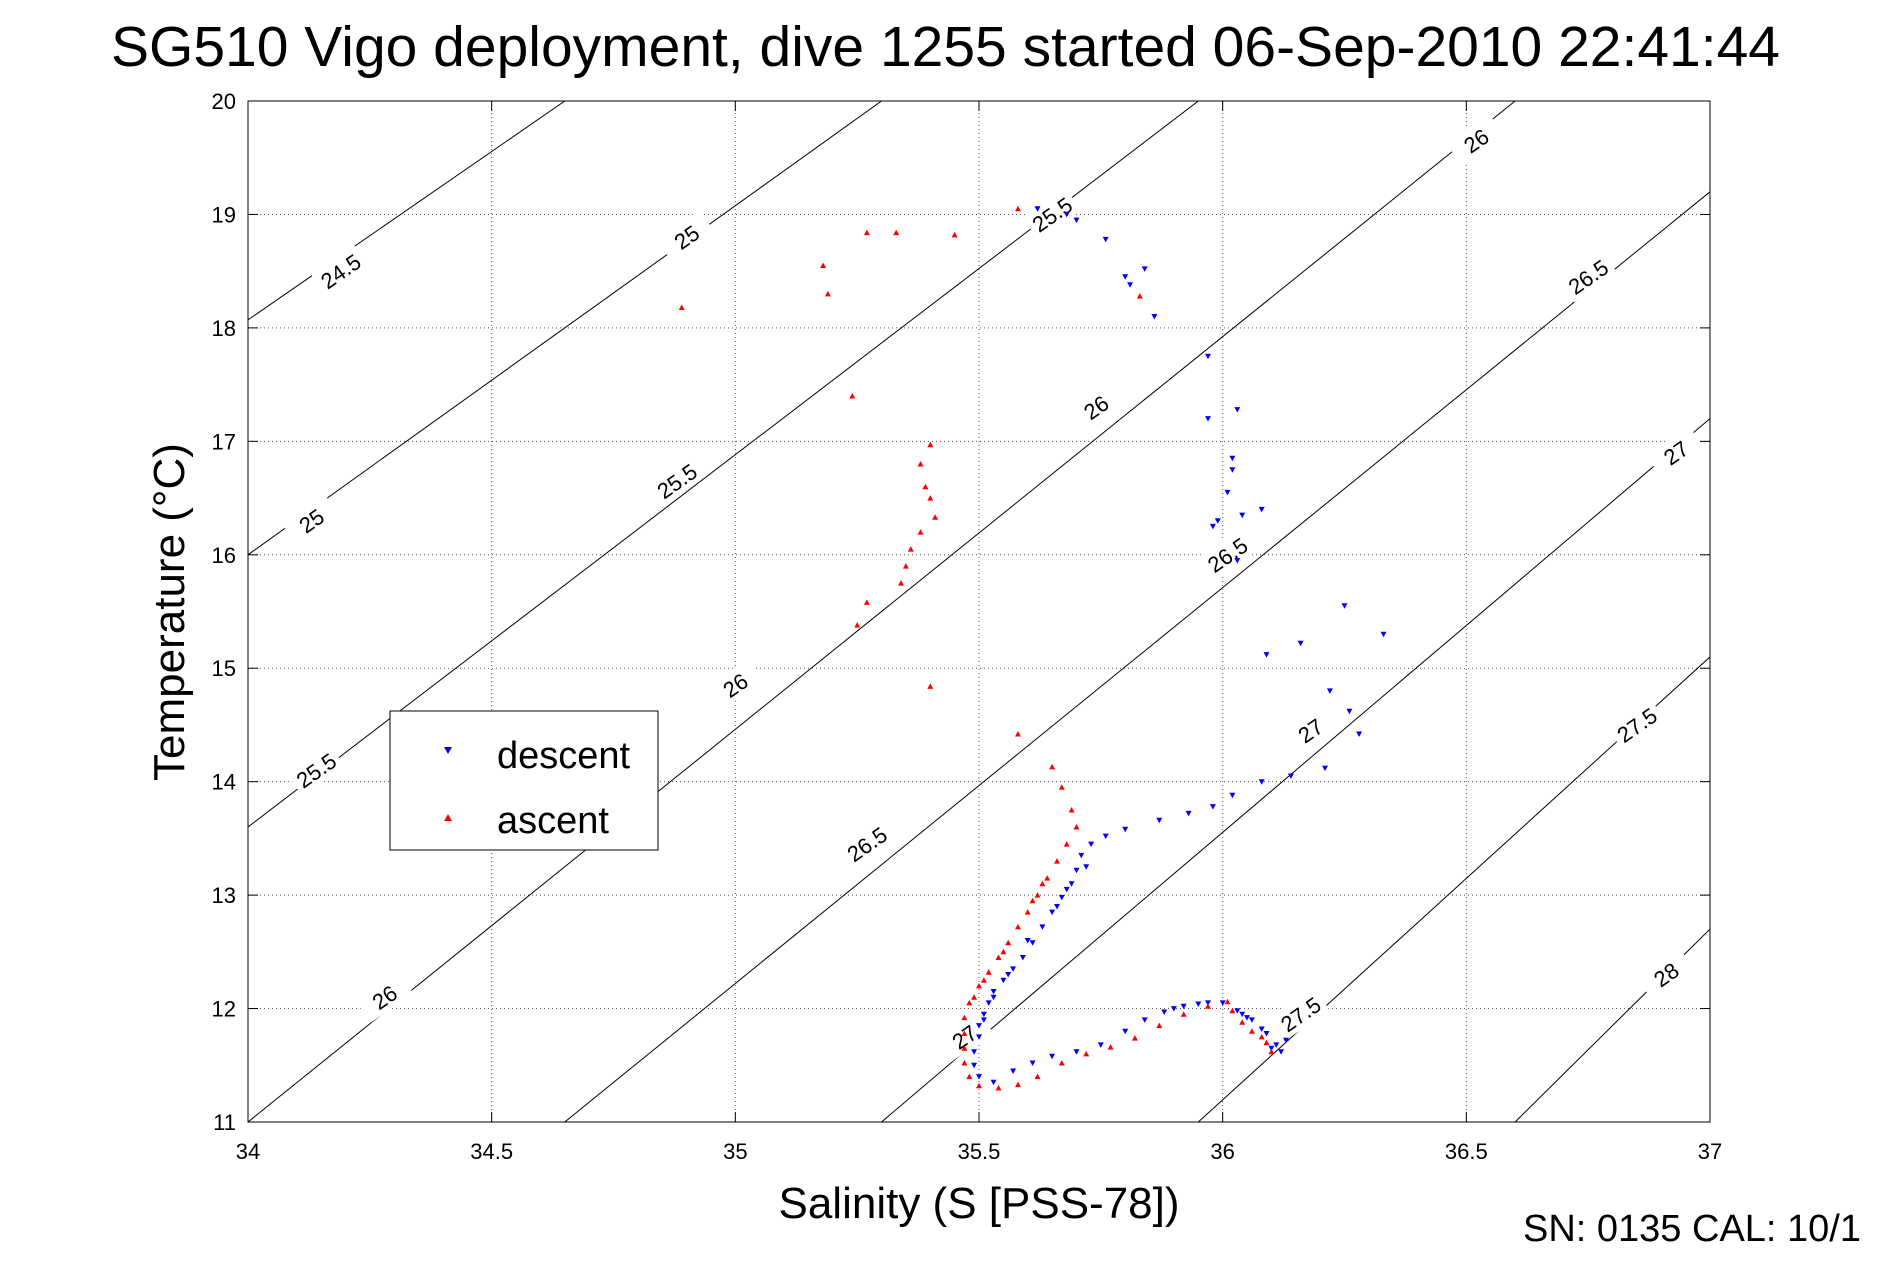 The image size is (1891, 1262). I want to click on legend-box, so click(524, 780).